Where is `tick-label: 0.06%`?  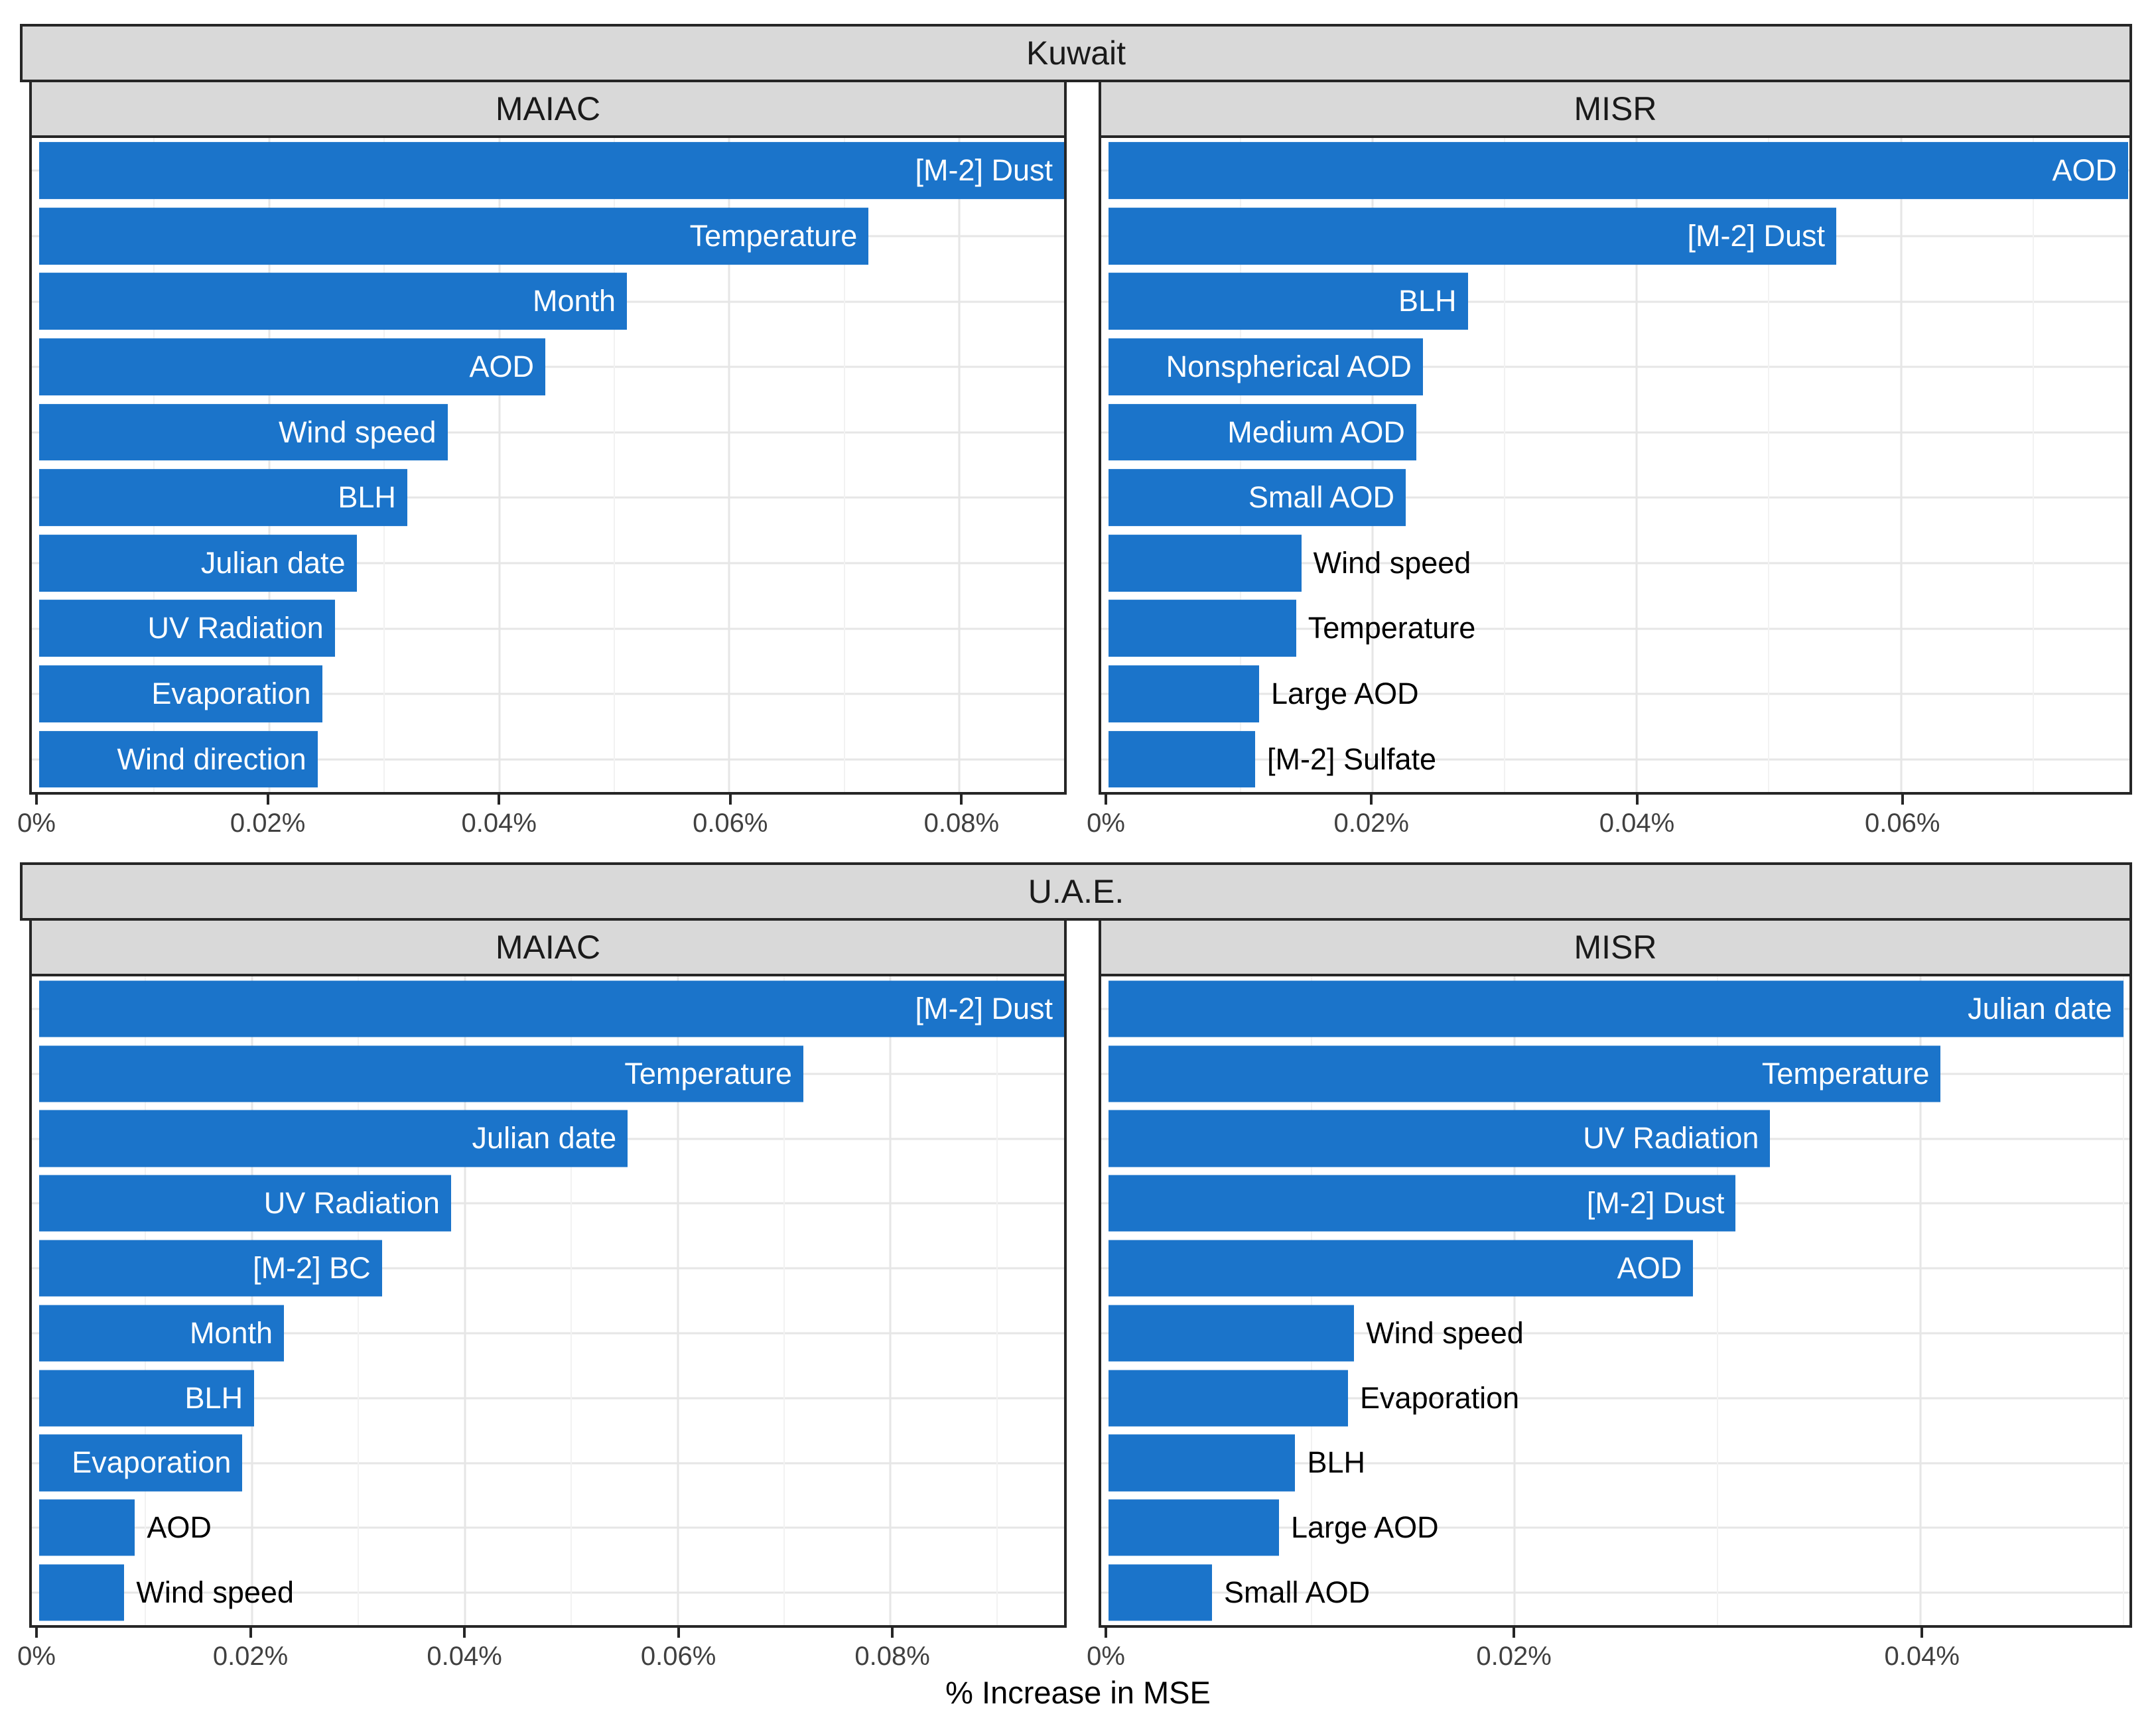
tick-label: 0.06% is located at coordinates (1902, 823).